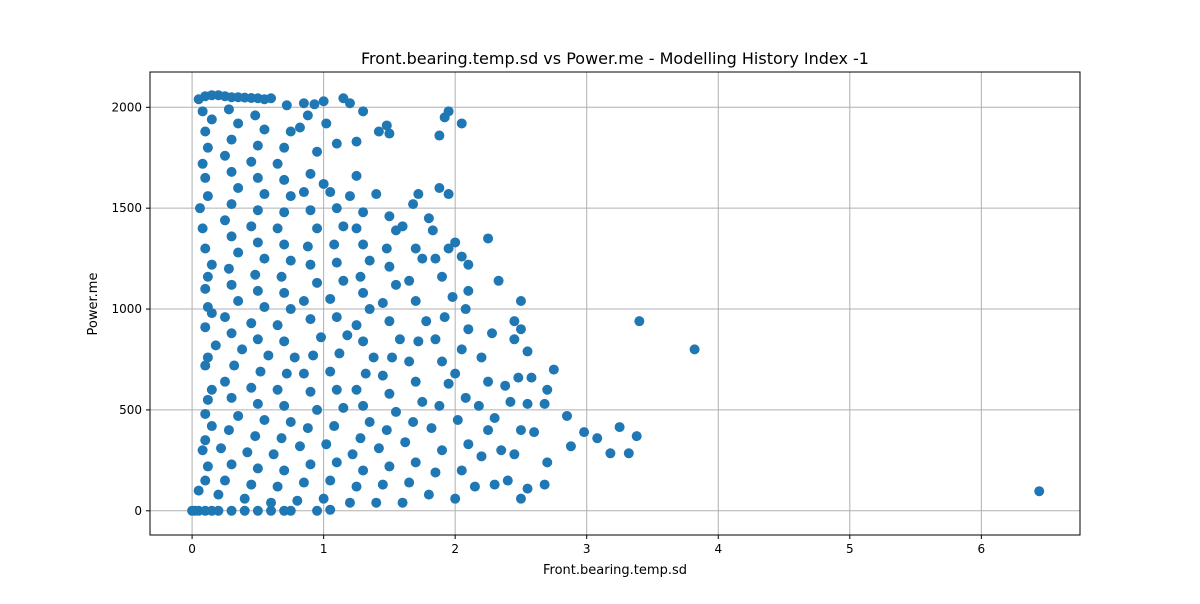  I want to click on x-axis-label: Front.bearing.temp.sd, so click(615, 570).